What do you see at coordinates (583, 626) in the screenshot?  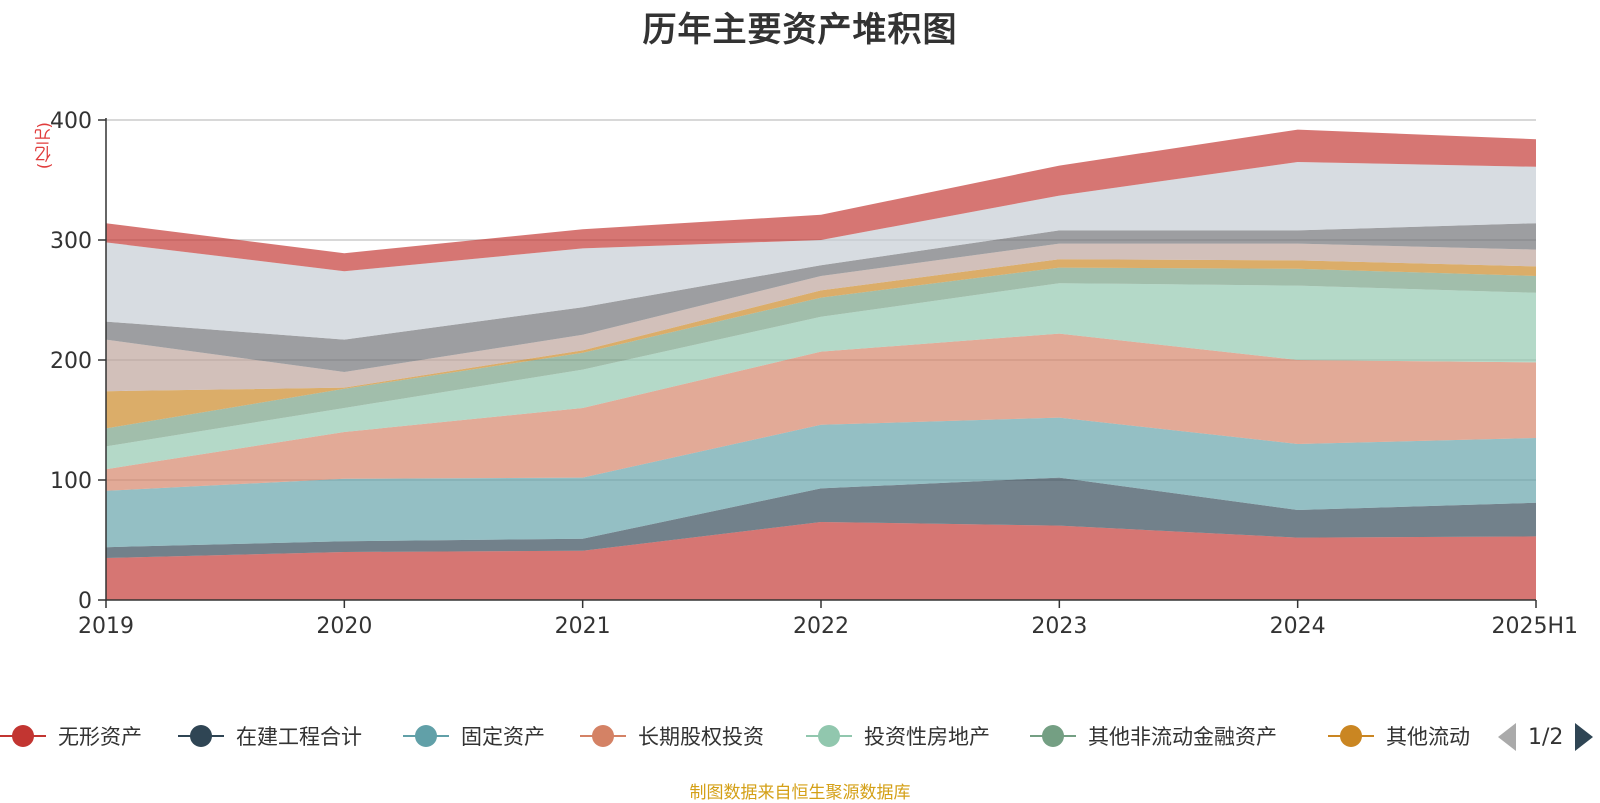 I see `x-tick-label: 2021` at bounding box center [583, 626].